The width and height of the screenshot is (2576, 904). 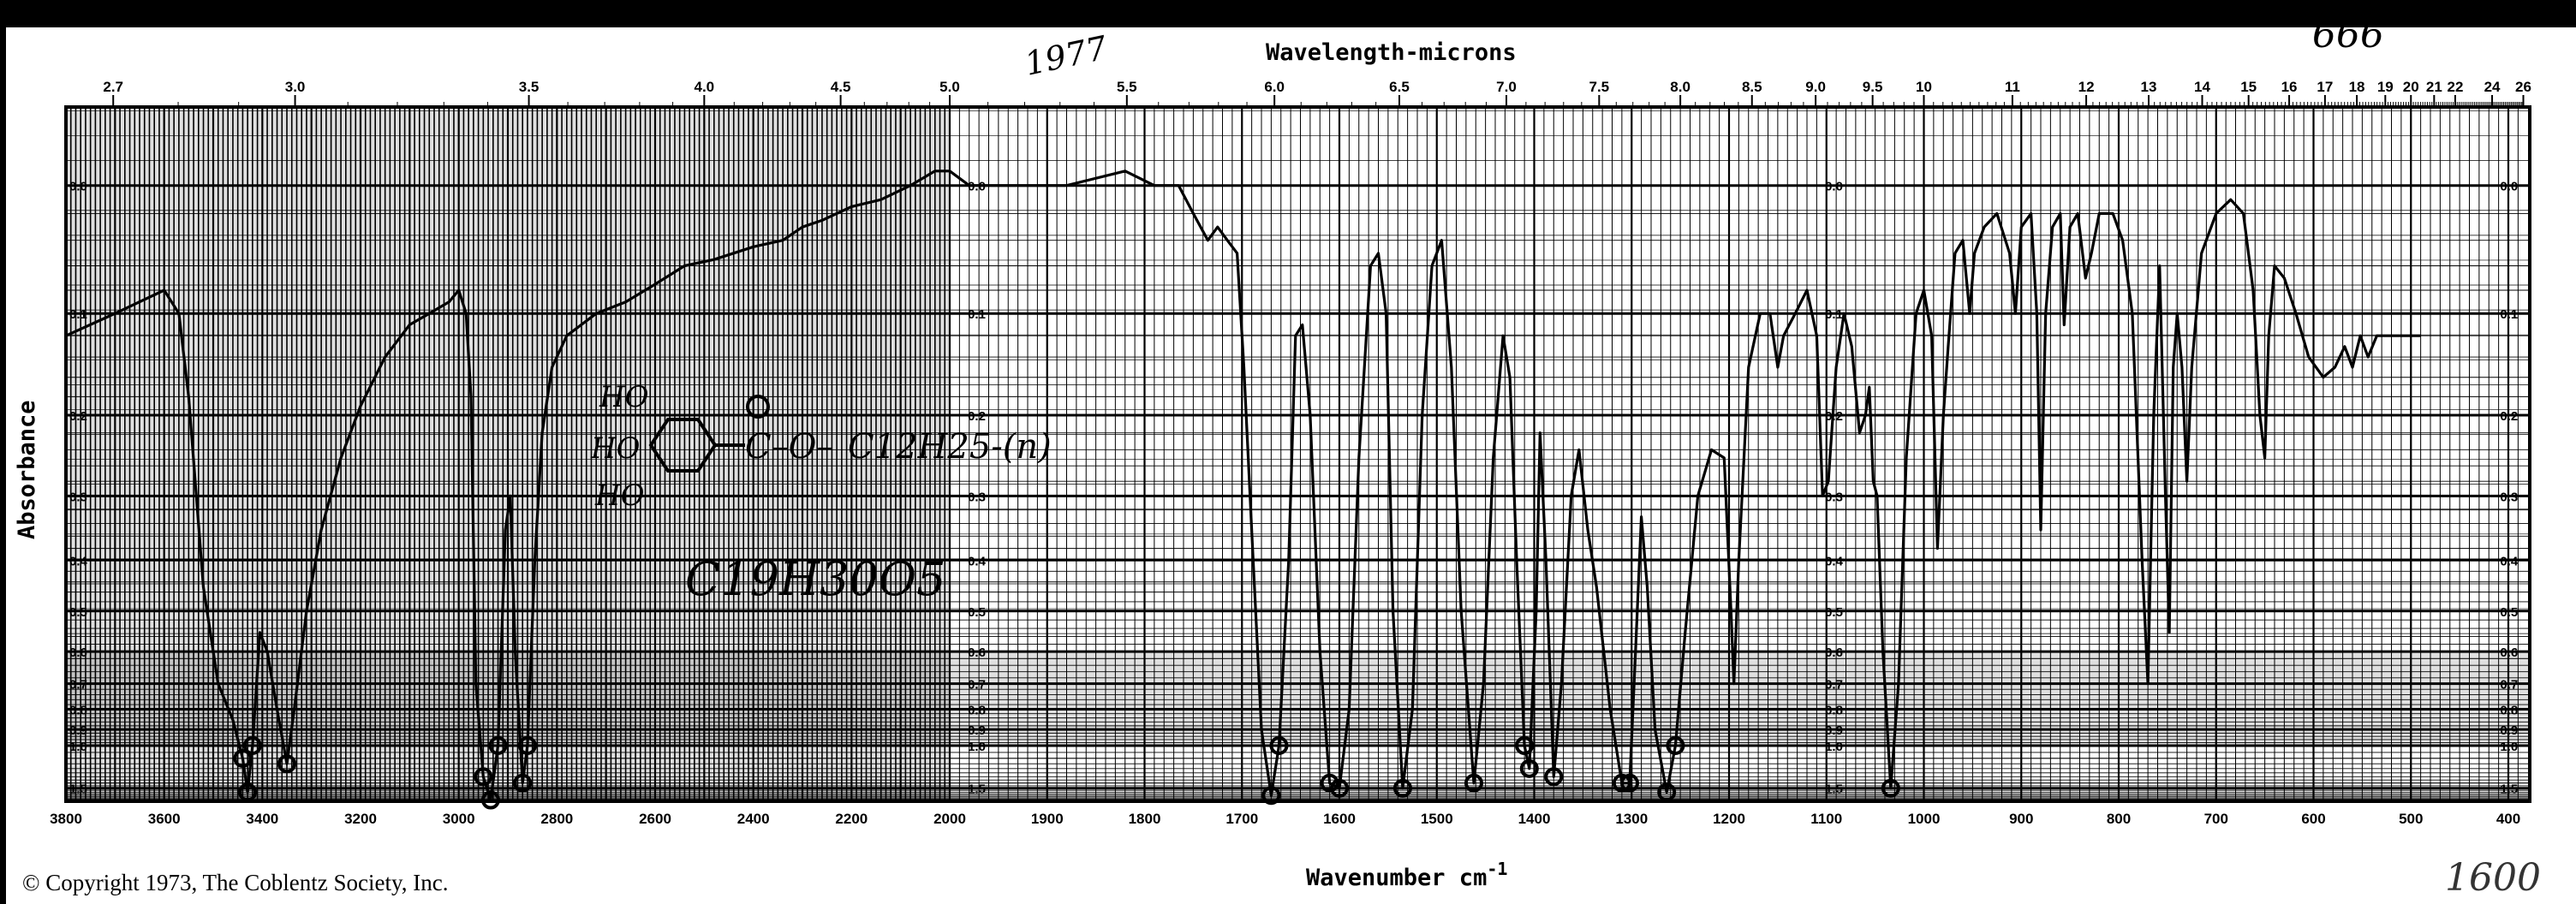 What do you see at coordinates (2523, 87) in the screenshot?
I see `micron-tick-label: 26` at bounding box center [2523, 87].